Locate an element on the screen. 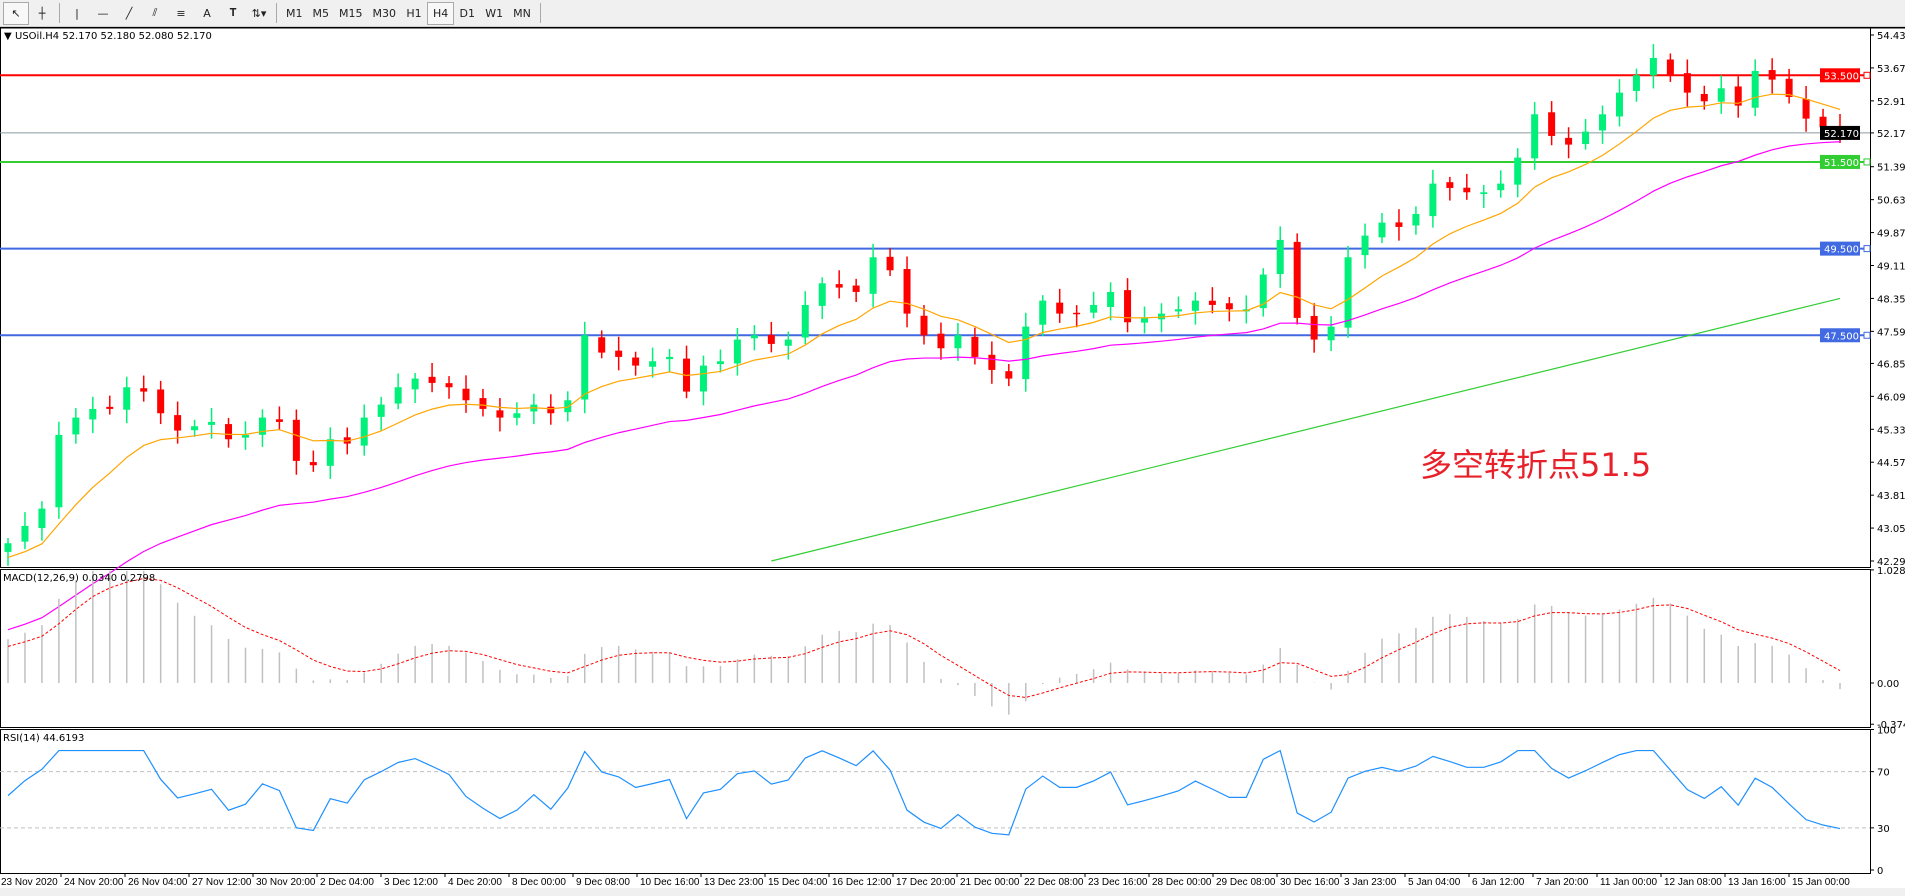 The image size is (1905, 896). time-tick-label: 15 Dec 04:00 is located at coordinates (798, 882).